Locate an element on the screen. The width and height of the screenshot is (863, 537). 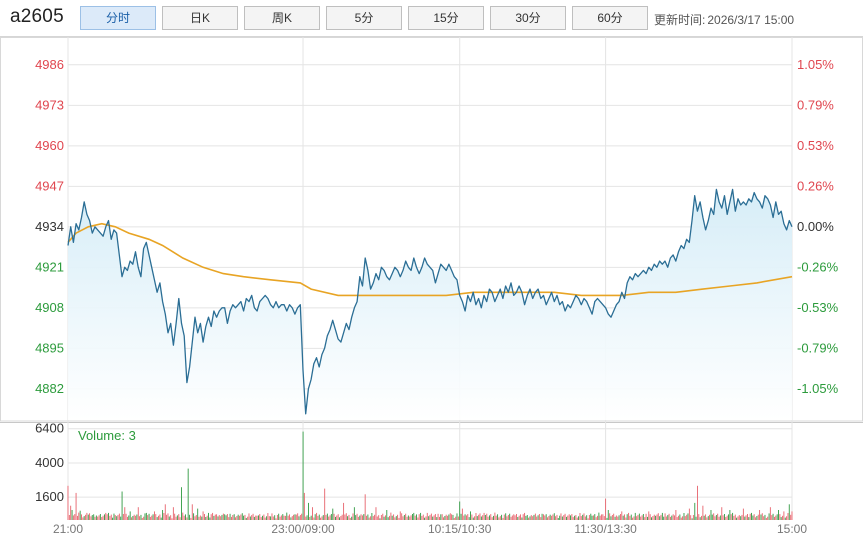
tab-intraday: 分时 is located at coordinates (118, 18).